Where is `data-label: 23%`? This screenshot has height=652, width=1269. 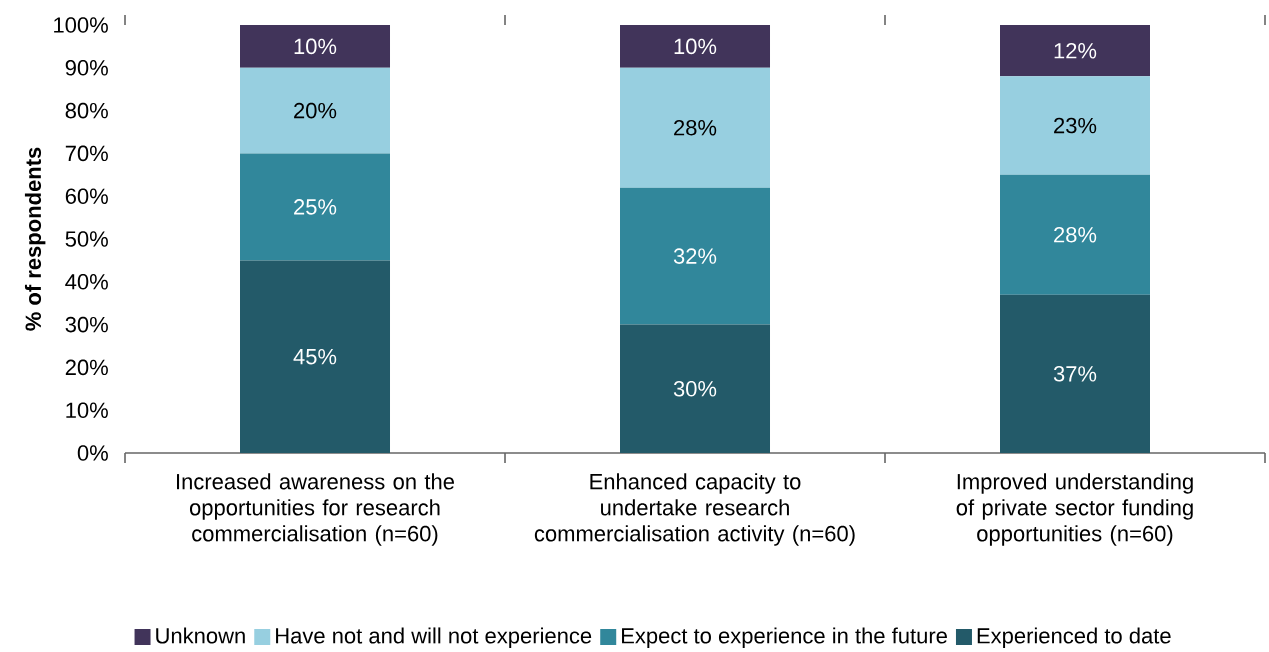 data-label: 23% is located at coordinates (1075, 125).